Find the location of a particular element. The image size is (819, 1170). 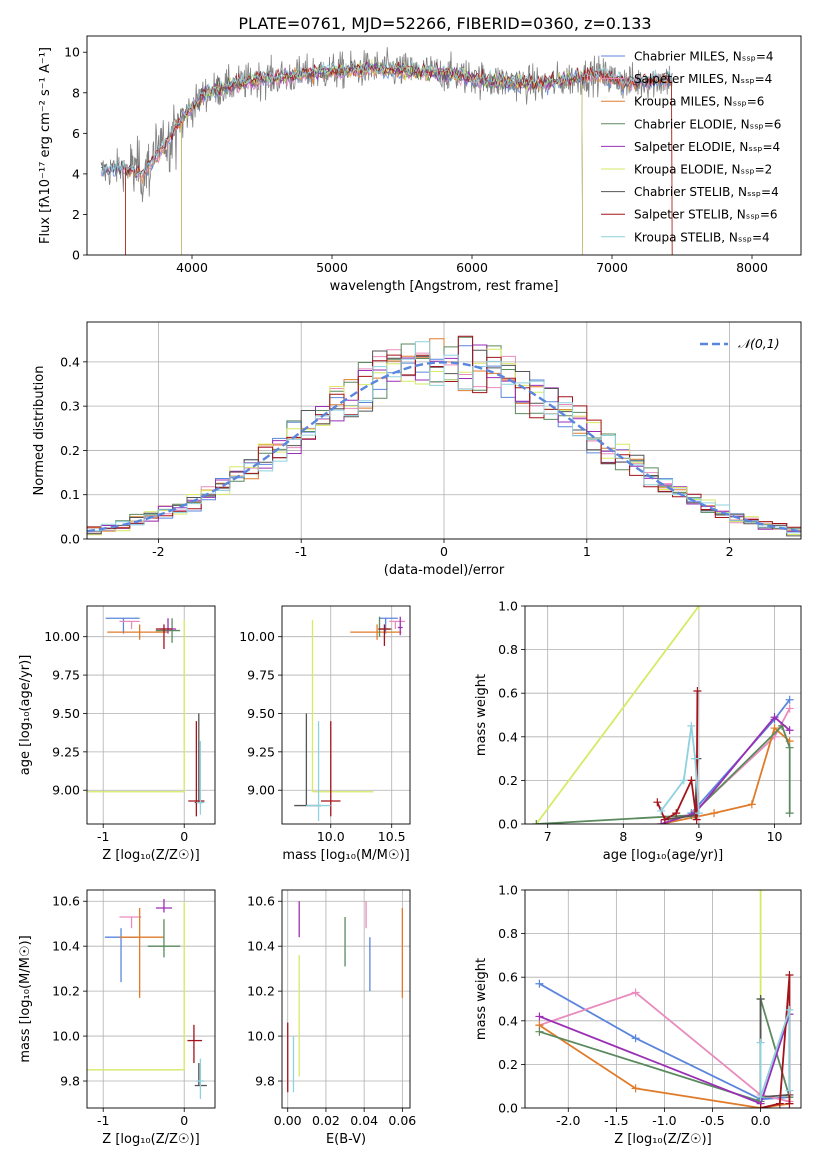

x-tick-label: 0.04 is located at coordinates (364, 1120).